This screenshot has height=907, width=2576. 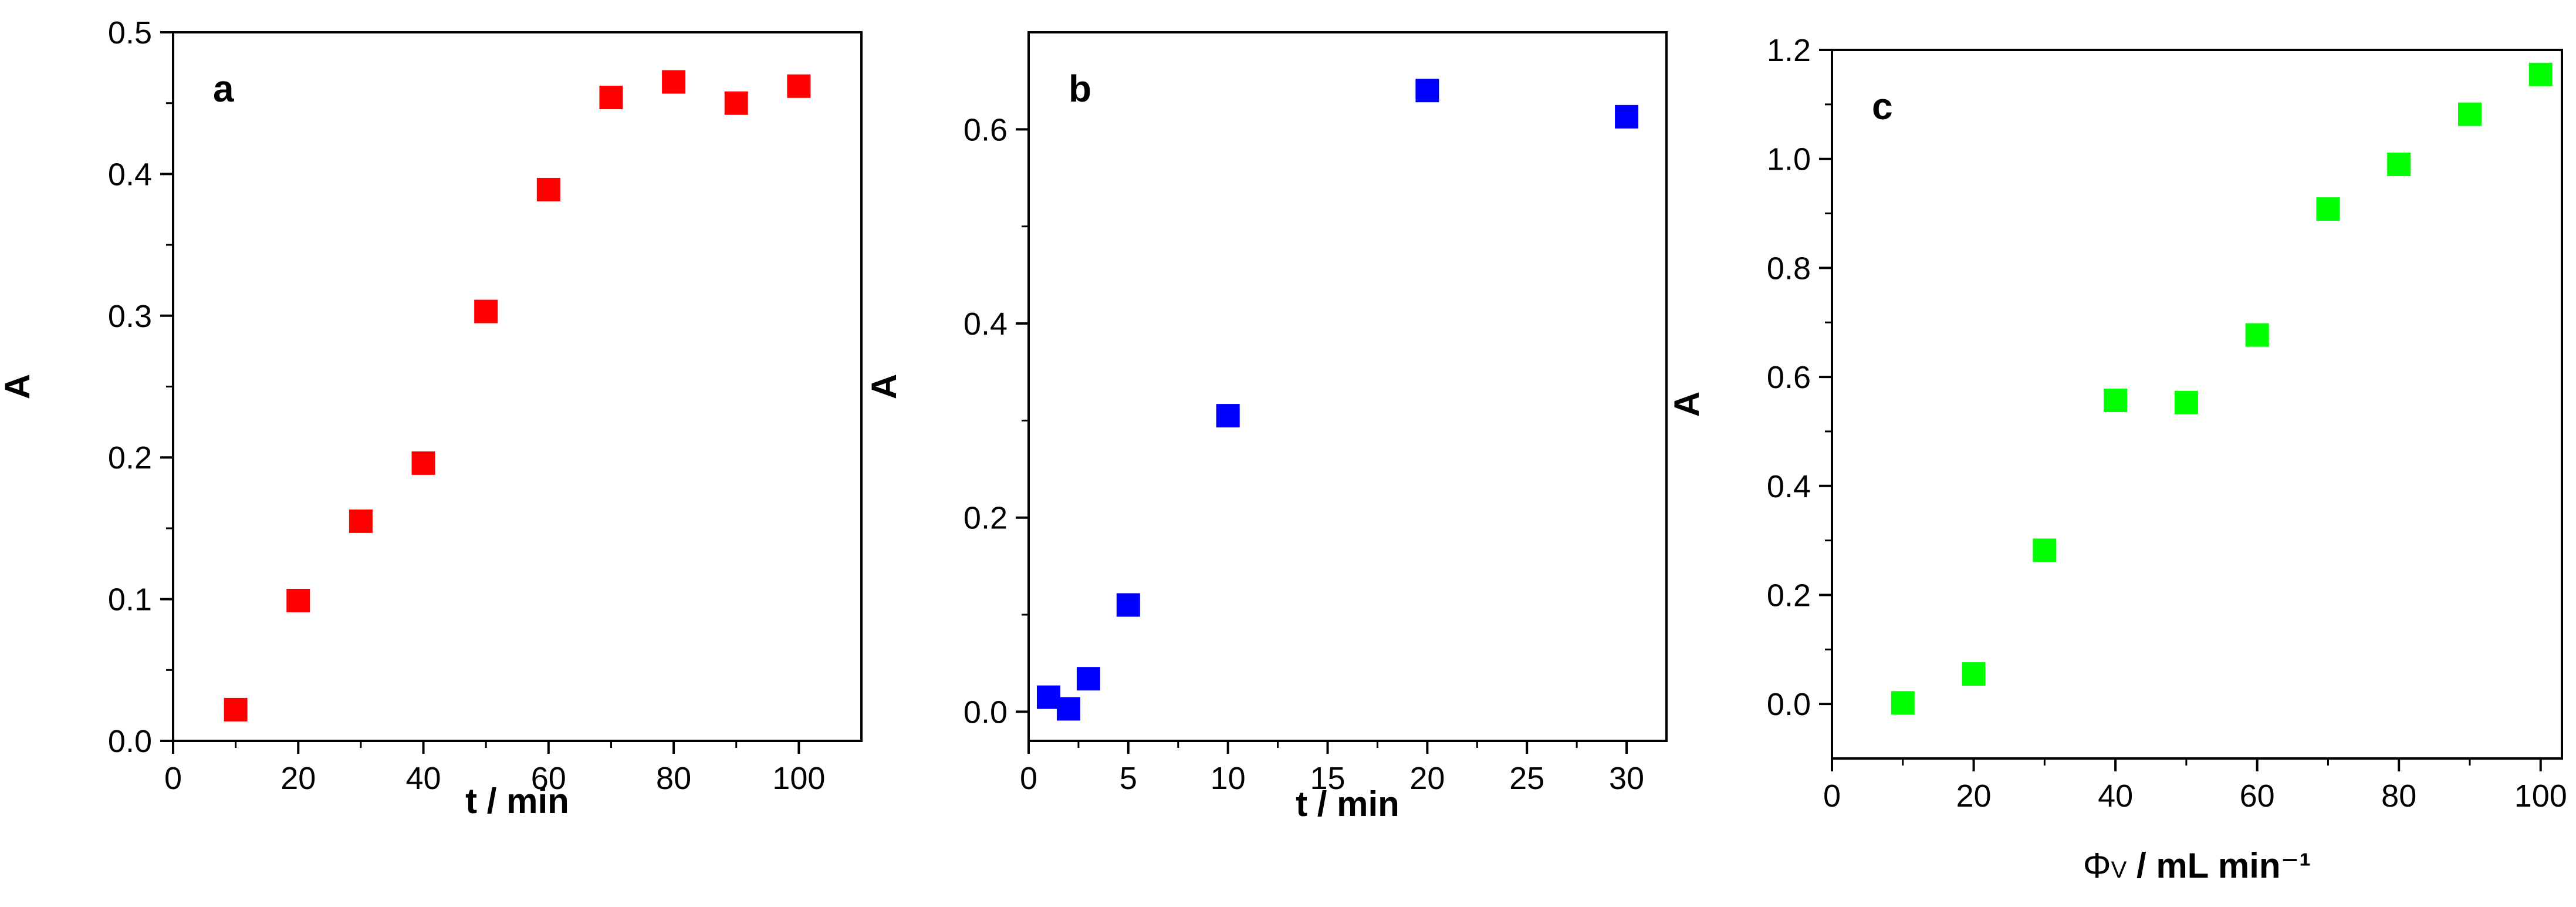 I want to click on x-axis-title: ΦV / mL min⁻¹, so click(x=2197, y=865).